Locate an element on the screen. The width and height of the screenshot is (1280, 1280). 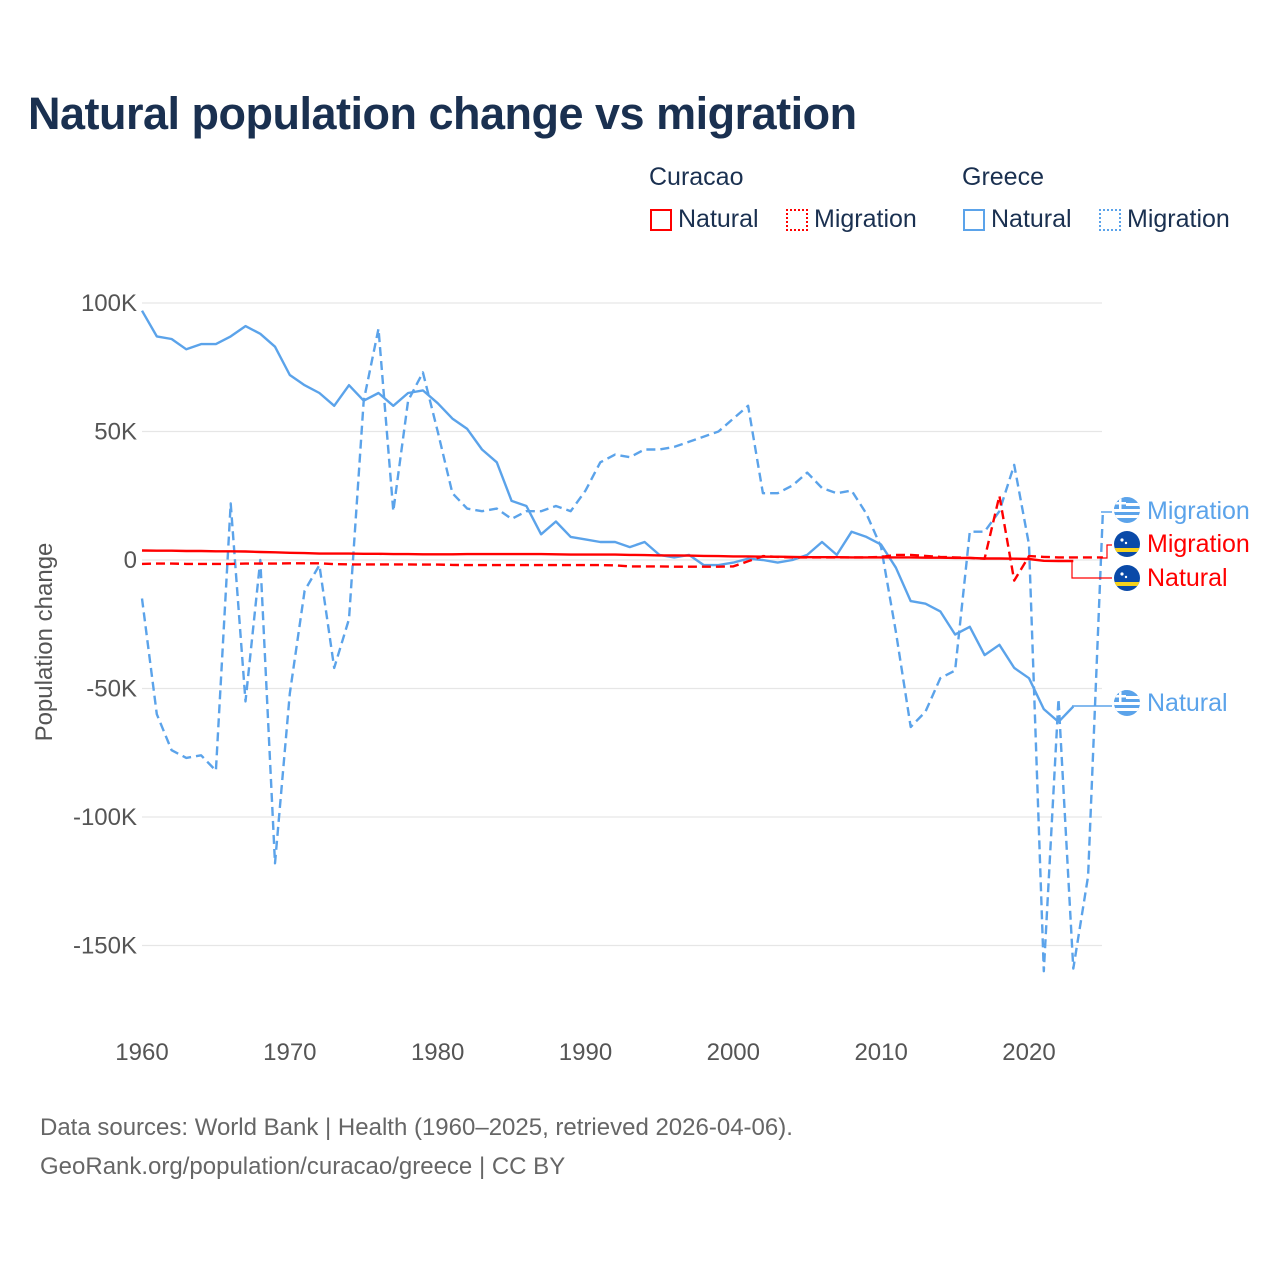
y-tick-label: -150K is located at coordinates (105, 946).